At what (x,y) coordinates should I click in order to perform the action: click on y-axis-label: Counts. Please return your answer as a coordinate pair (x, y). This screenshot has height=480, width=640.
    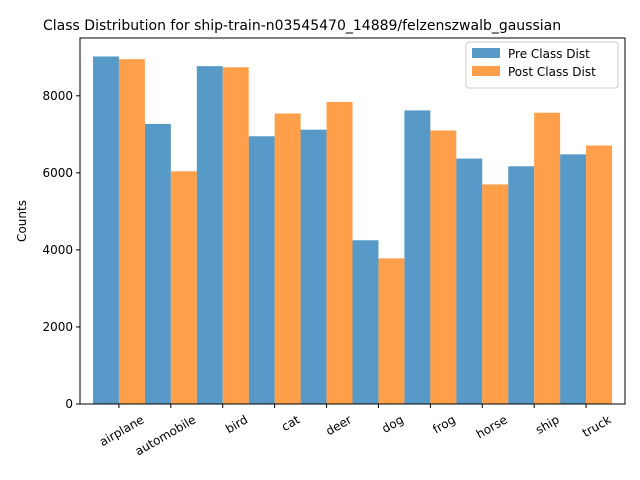
    Looking at the image, I should click on (22, 221).